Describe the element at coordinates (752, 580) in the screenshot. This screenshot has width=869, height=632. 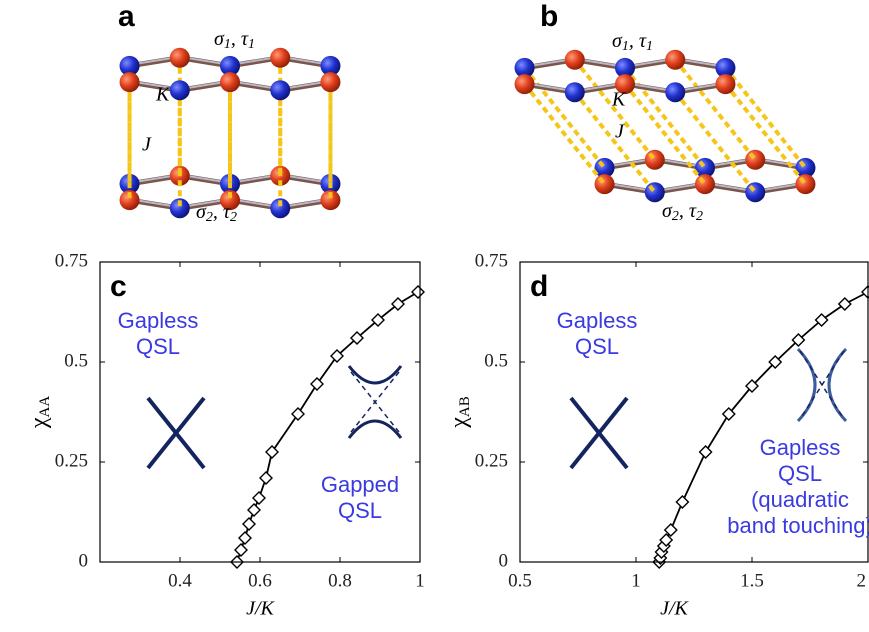
I see `x-tick-label: 1.5` at that location.